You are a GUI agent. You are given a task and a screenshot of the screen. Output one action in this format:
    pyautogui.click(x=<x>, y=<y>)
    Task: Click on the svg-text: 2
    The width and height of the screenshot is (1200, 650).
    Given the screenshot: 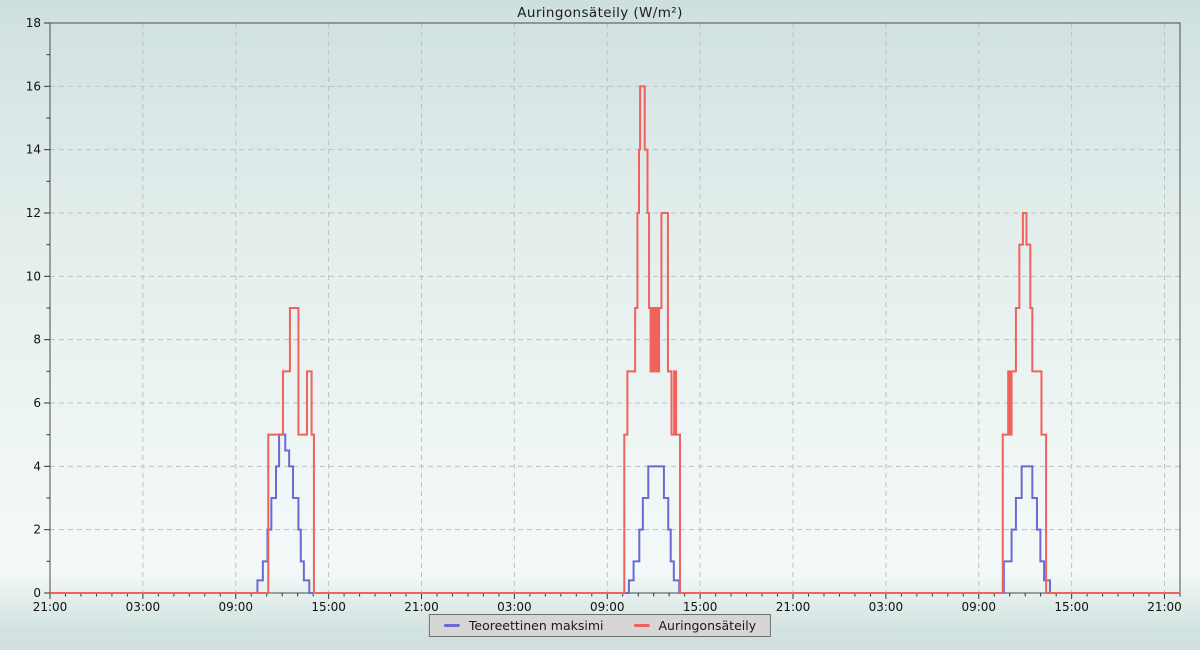 What is the action you would take?
    pyautogui.click(x=37, y=530)
    